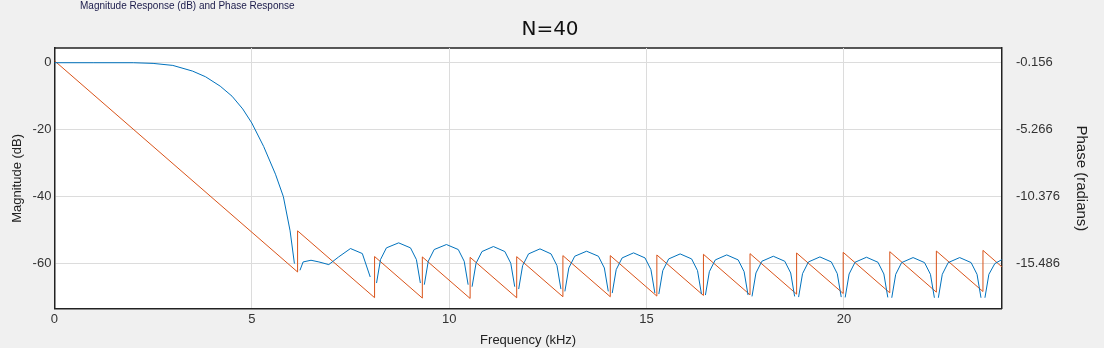 The image size is (1104, 348). Describe the element at coordinates (1034, 62) in the screenshot. I see `y2-tick-label: -0.156` at that location.